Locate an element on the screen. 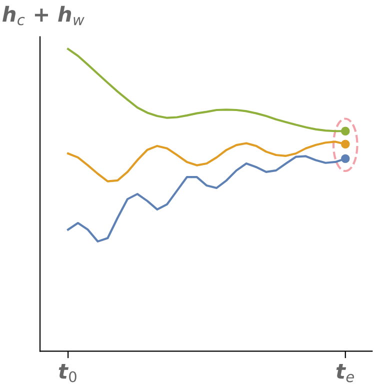 Image resolution: width=374 pixels, height=388 pixels. x-tick-label: t$_{e}$ is located at coordinates (345, 373).